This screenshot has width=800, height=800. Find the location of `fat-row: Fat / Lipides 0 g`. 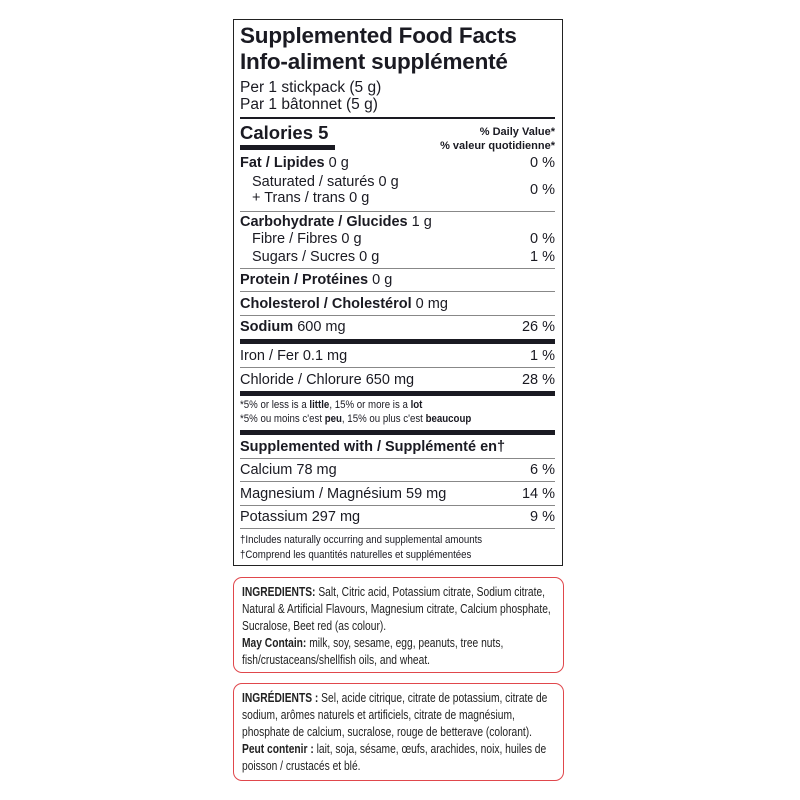

fat-row: Fat / Lipides 0 g is located at coordinates (294, 163).